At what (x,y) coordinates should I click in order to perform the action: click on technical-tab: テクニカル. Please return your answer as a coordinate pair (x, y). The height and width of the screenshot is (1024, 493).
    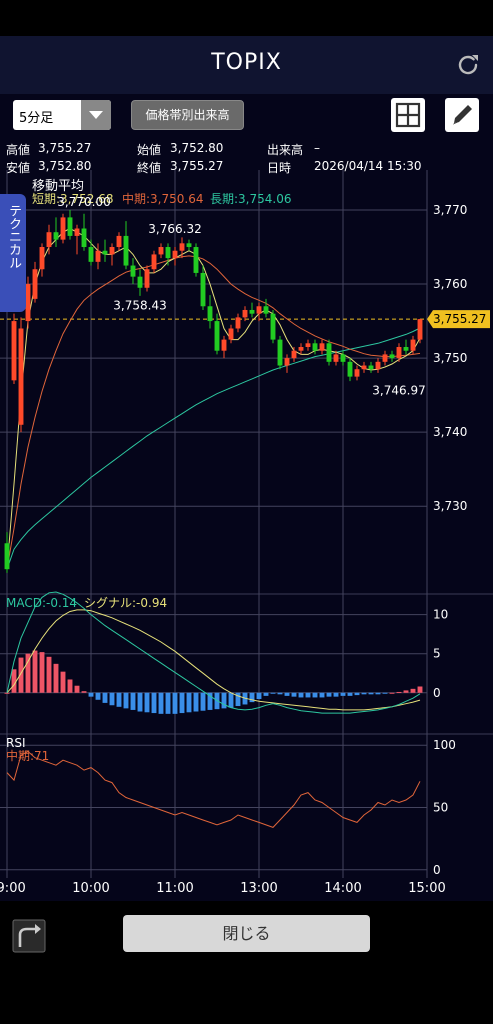
    Looking at the image, I should click on (13, 253).